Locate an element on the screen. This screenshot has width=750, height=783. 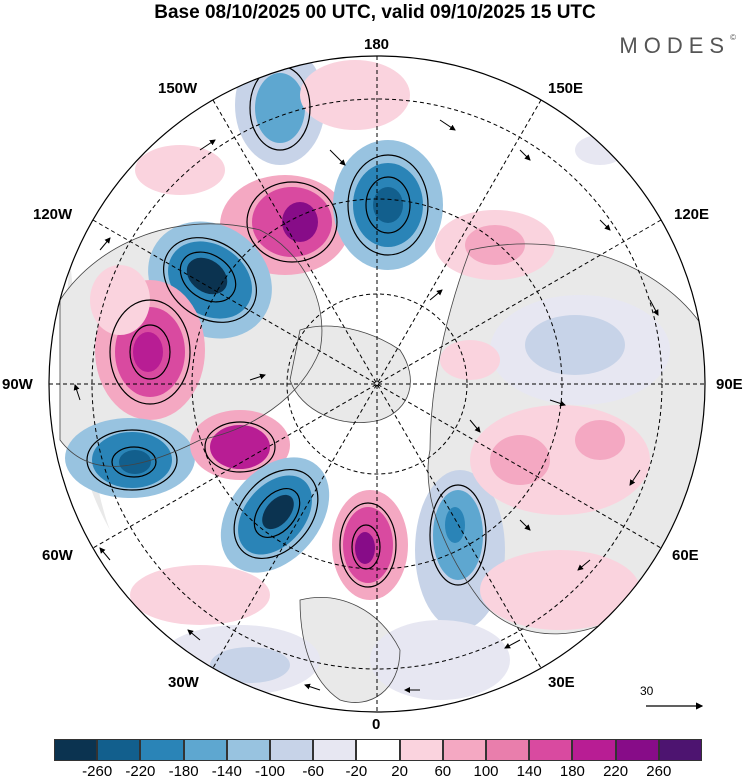
colorbar-tick-label: 140 is located at coordinates (529, 771).